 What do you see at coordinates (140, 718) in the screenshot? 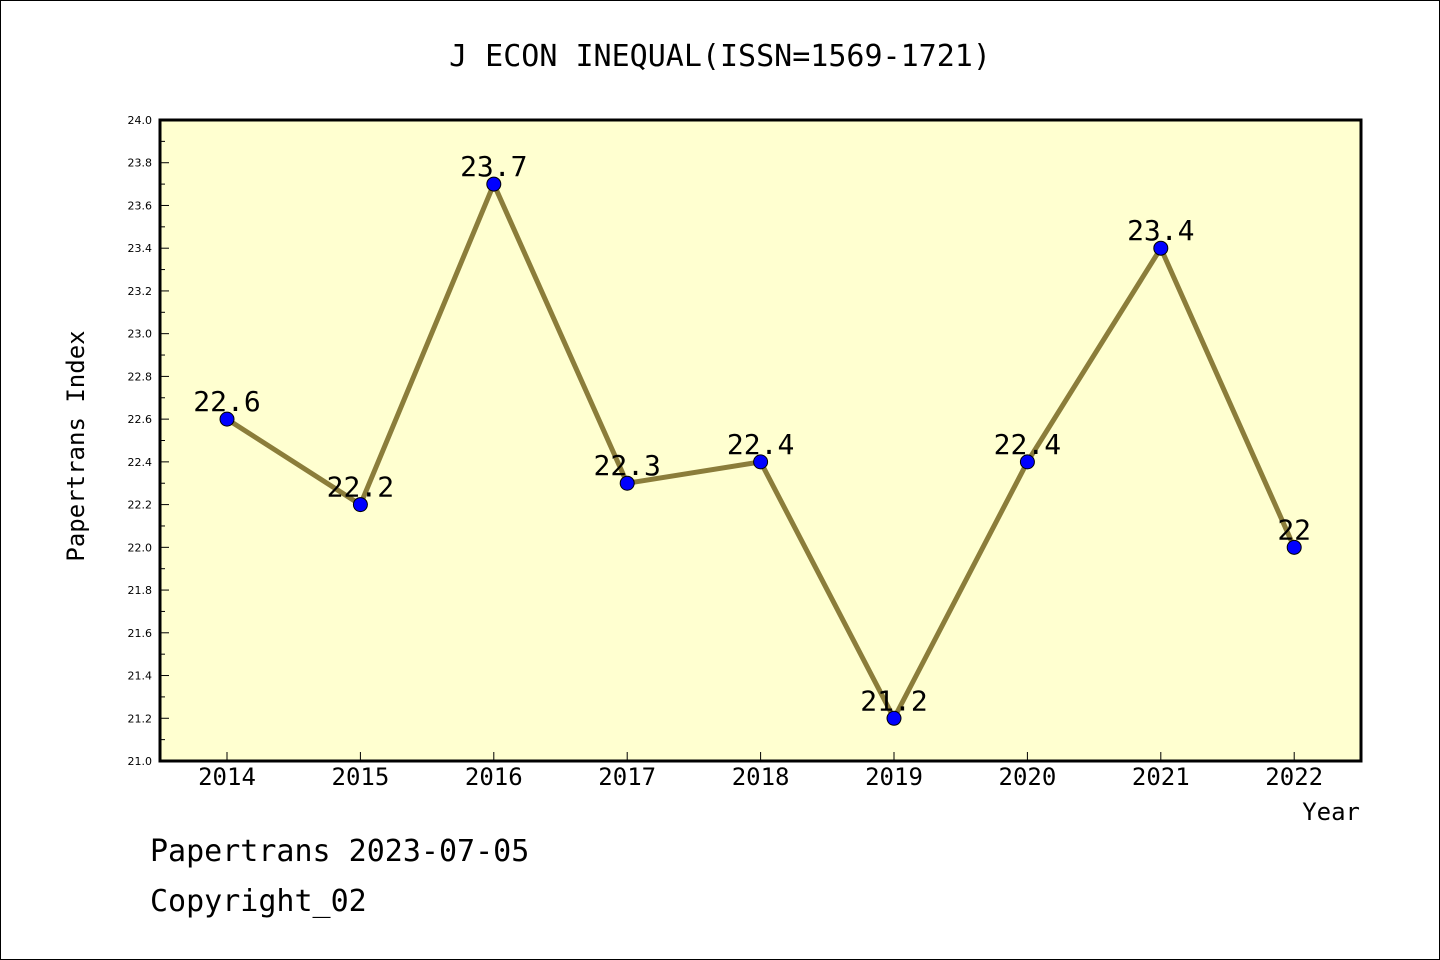
I see `y-tick-label-1: 21.2` at bounding box center [140, 718].